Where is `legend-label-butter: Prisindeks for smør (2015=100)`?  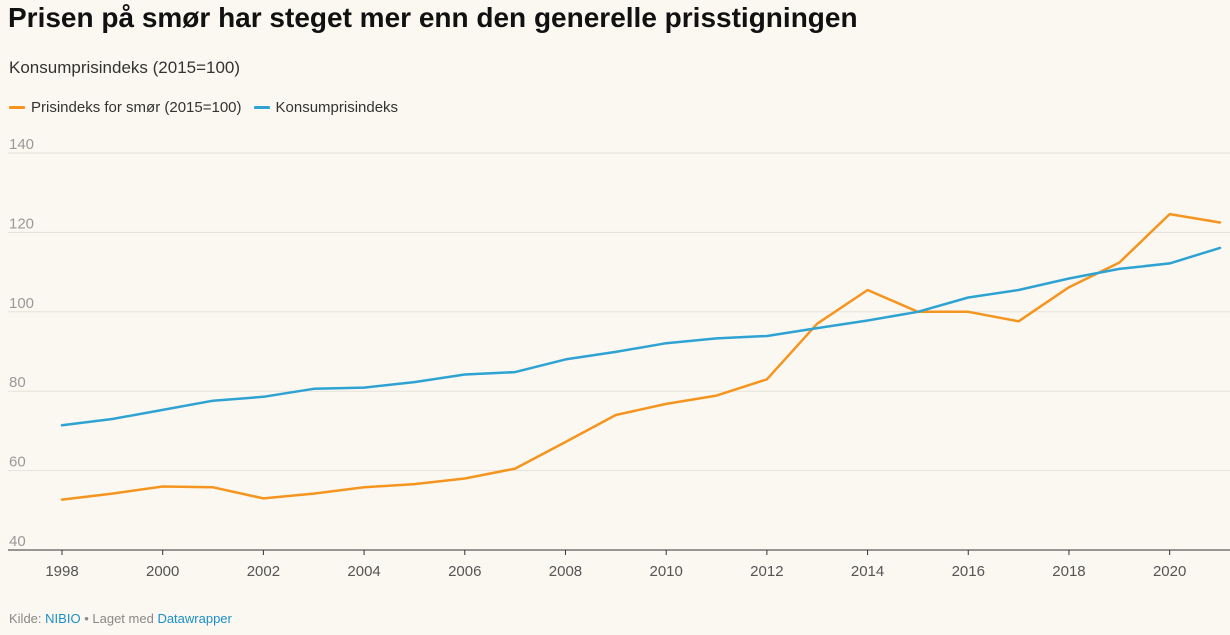 legend-label-butter: Prisindeks for smør (2015=100) is located at coordinates (136, 107).